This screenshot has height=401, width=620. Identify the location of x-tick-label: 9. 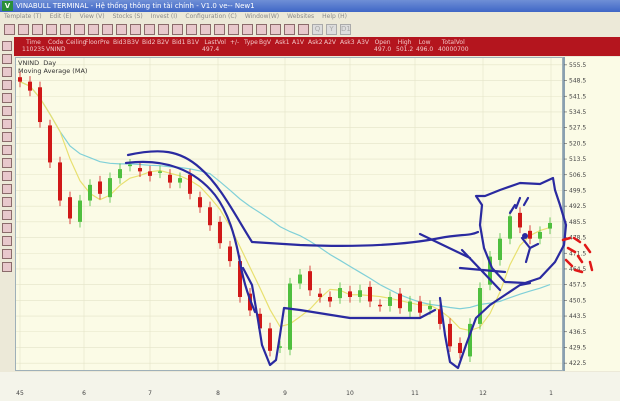
(285, 393).